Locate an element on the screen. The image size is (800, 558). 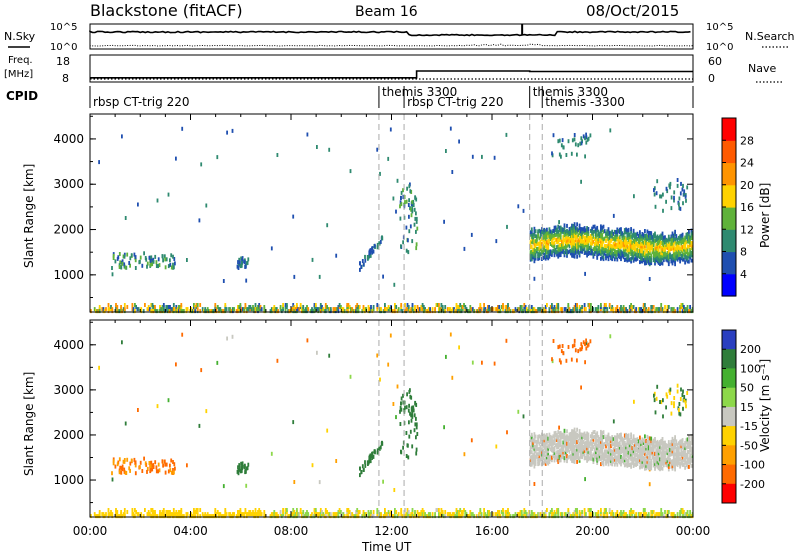
power-colorbar-swatch is located at coordinates (729, 129).